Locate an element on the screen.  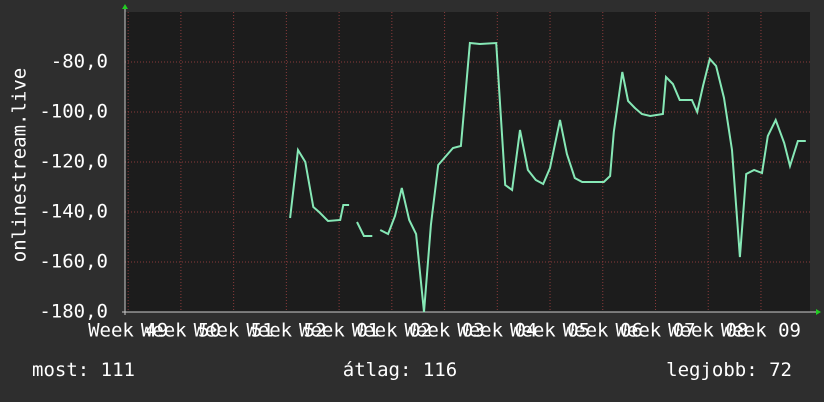
x-tick-label: Week 04 is located at coordinates (497, 331).